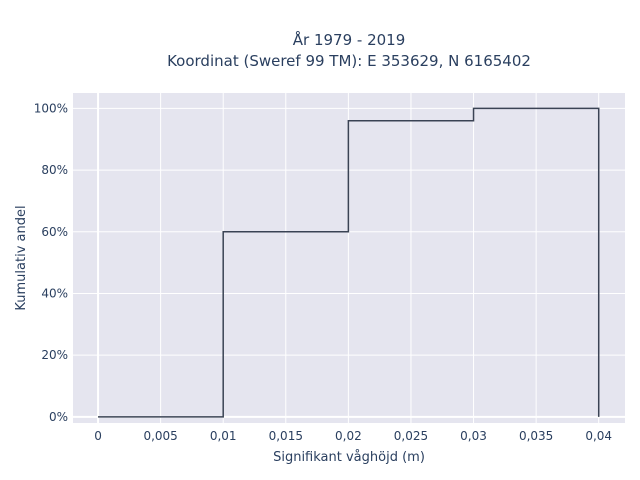 This screenshot has height=480, width=640. I want to click on x-tick-label: 0,04, so click(598, 436).